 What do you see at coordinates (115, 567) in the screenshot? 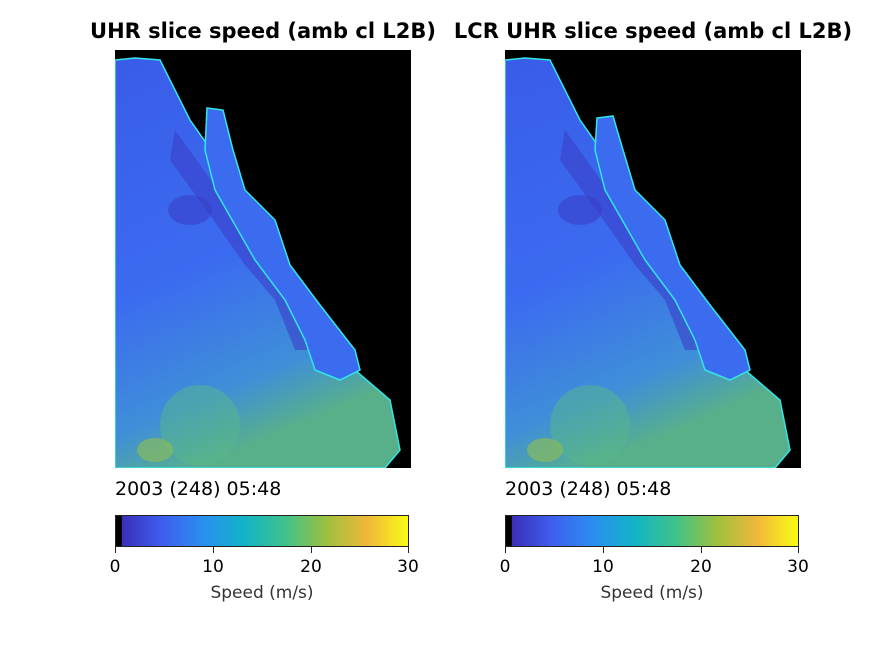
I see `panel-1-ticklabel-0: 0` at bounding box center [115, 567].